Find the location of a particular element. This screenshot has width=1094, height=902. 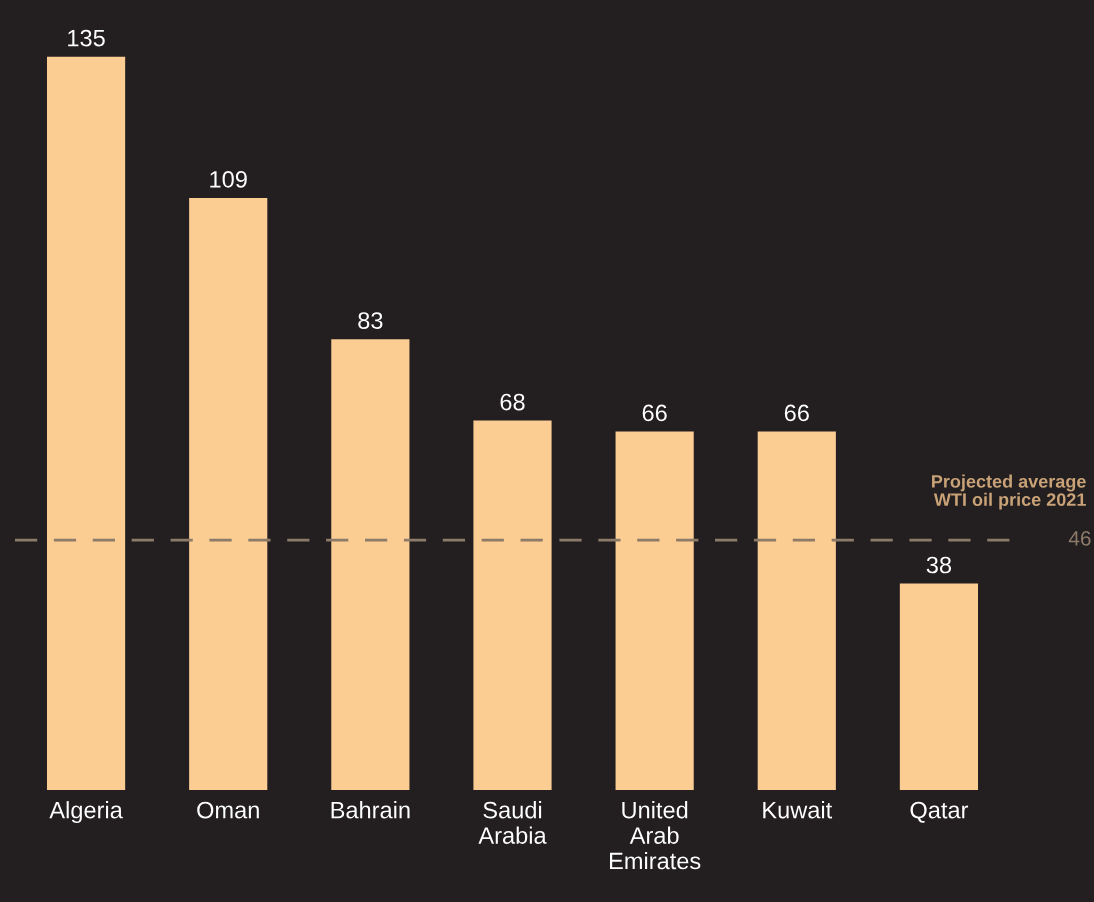

data-label: 83 is located at coordinates (370, 320).